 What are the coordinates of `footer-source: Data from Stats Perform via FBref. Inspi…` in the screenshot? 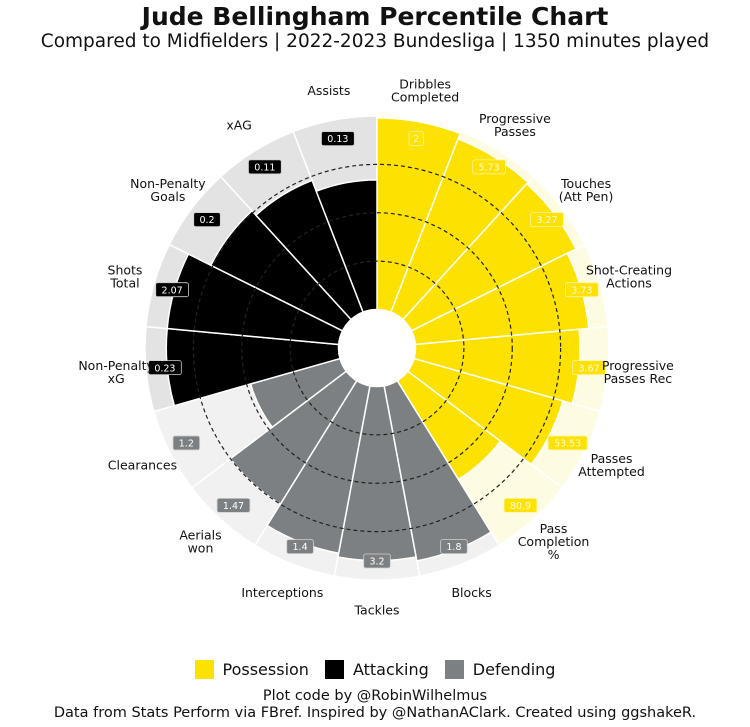 It's located at (375, 713).